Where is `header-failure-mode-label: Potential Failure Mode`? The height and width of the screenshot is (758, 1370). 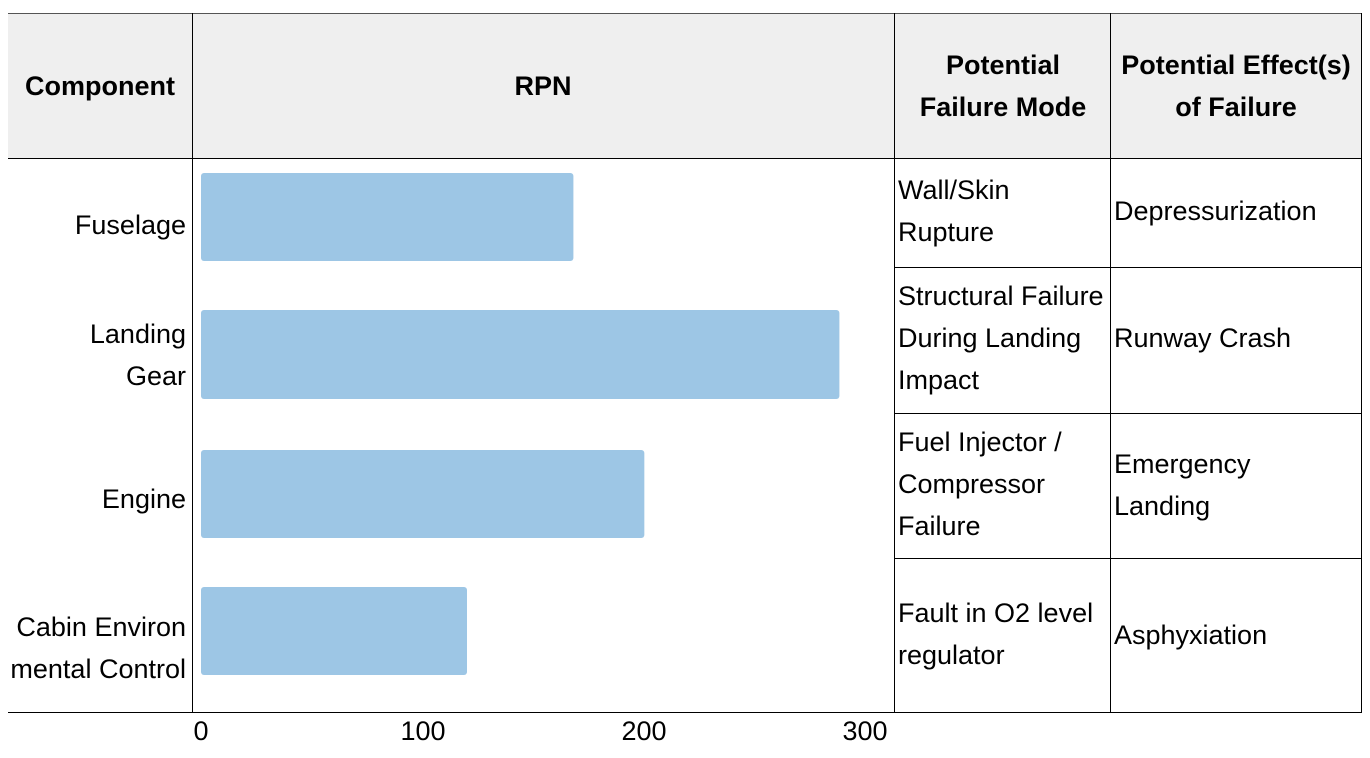 header-failure-mode-label: Potential Failure Mode is located at coordinates (1003, 85).